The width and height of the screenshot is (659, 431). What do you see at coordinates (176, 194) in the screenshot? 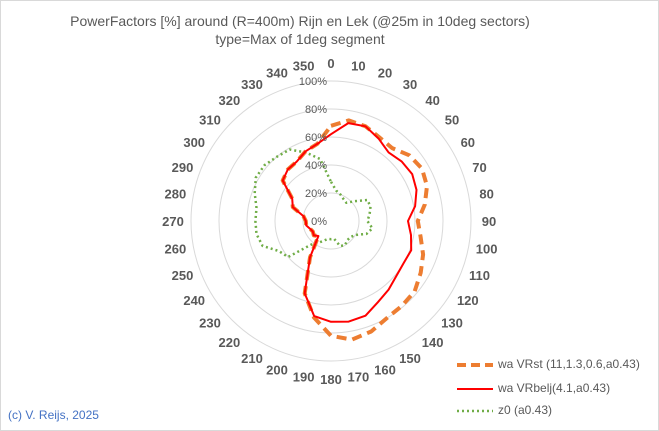
I see `angle-label: 280` at bounding box center [176, 194].